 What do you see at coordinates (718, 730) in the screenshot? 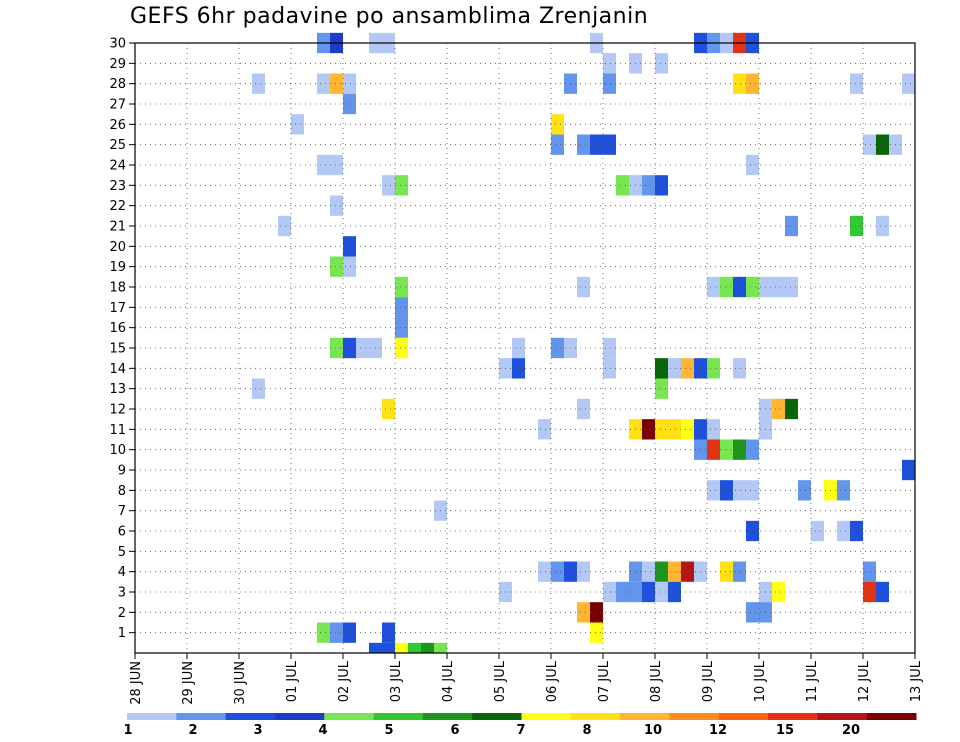
I see `colorbar-label: 12` at bounding box center [718, 730].